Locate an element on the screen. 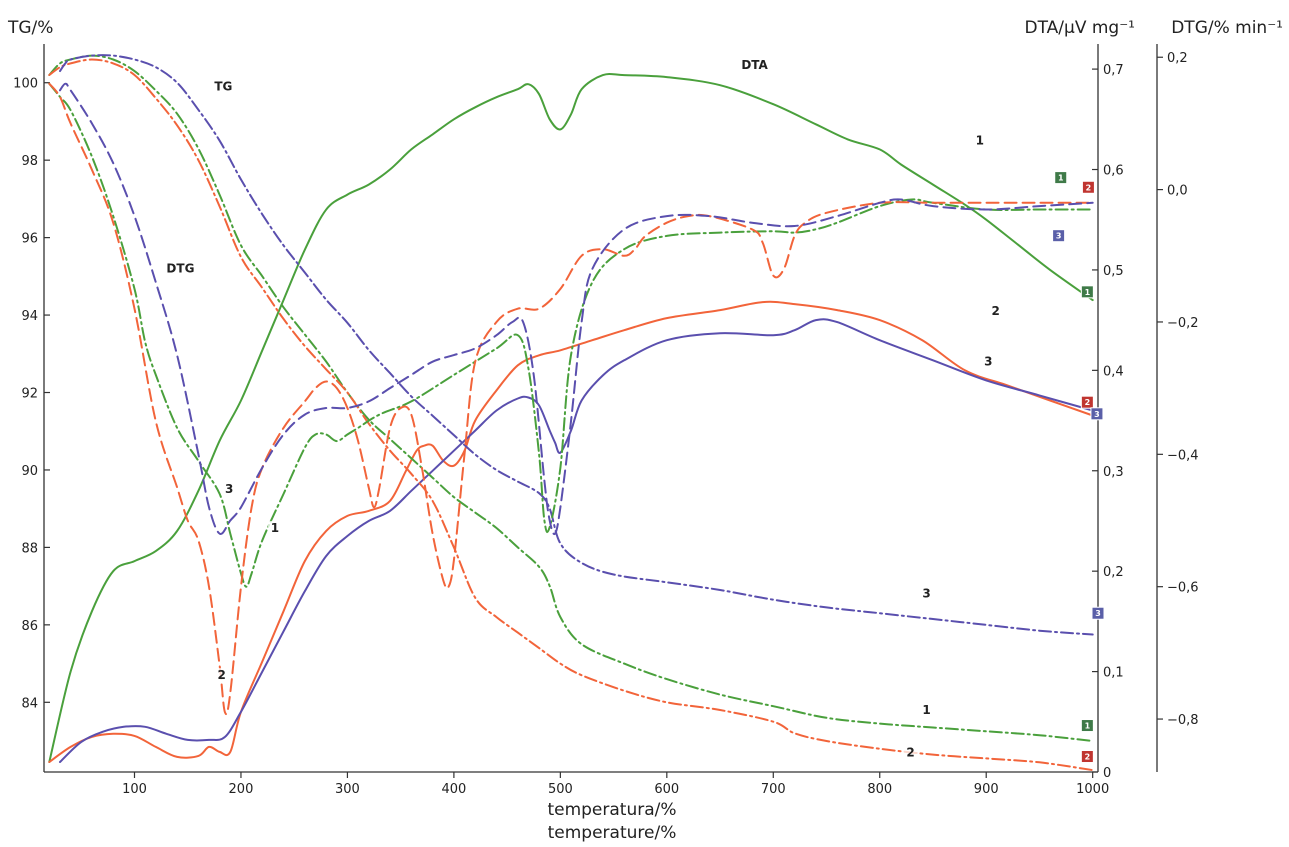  x-tick-label: 100 is located at coordinates (134, 789).